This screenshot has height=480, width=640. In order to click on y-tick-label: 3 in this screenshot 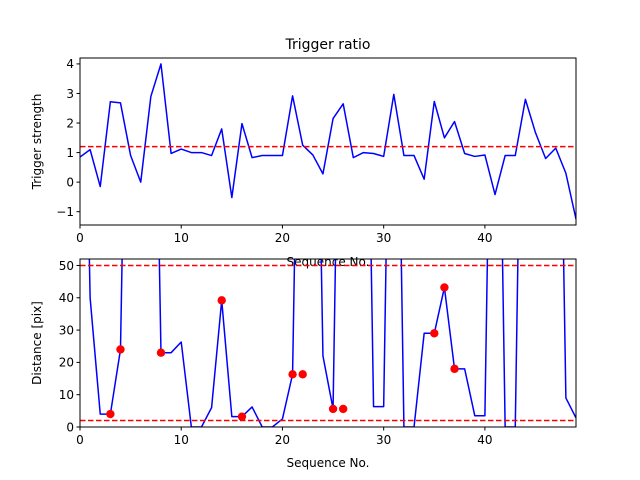, I will do `click(70, 94)`.